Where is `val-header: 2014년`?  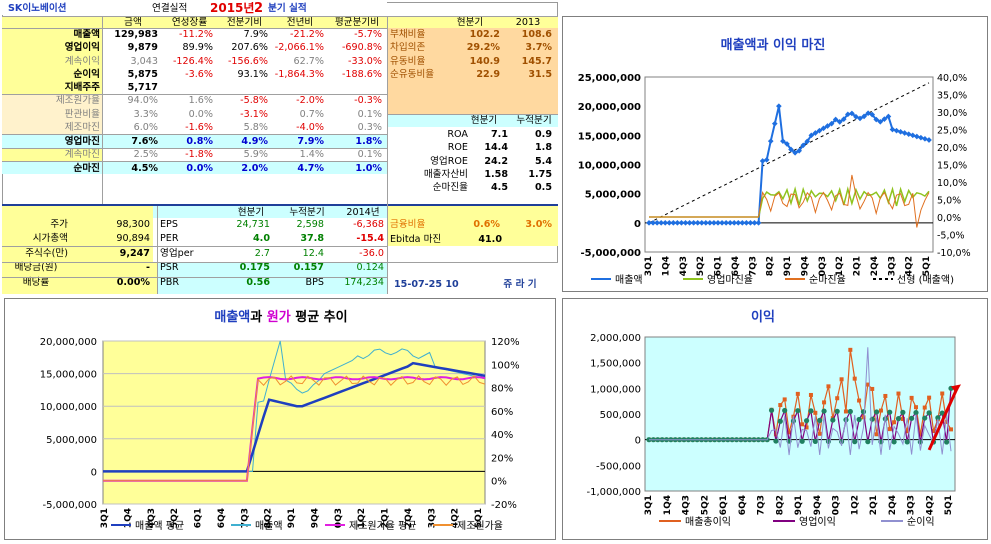 val-header: 2014년 is located at coordinates (363, 212).